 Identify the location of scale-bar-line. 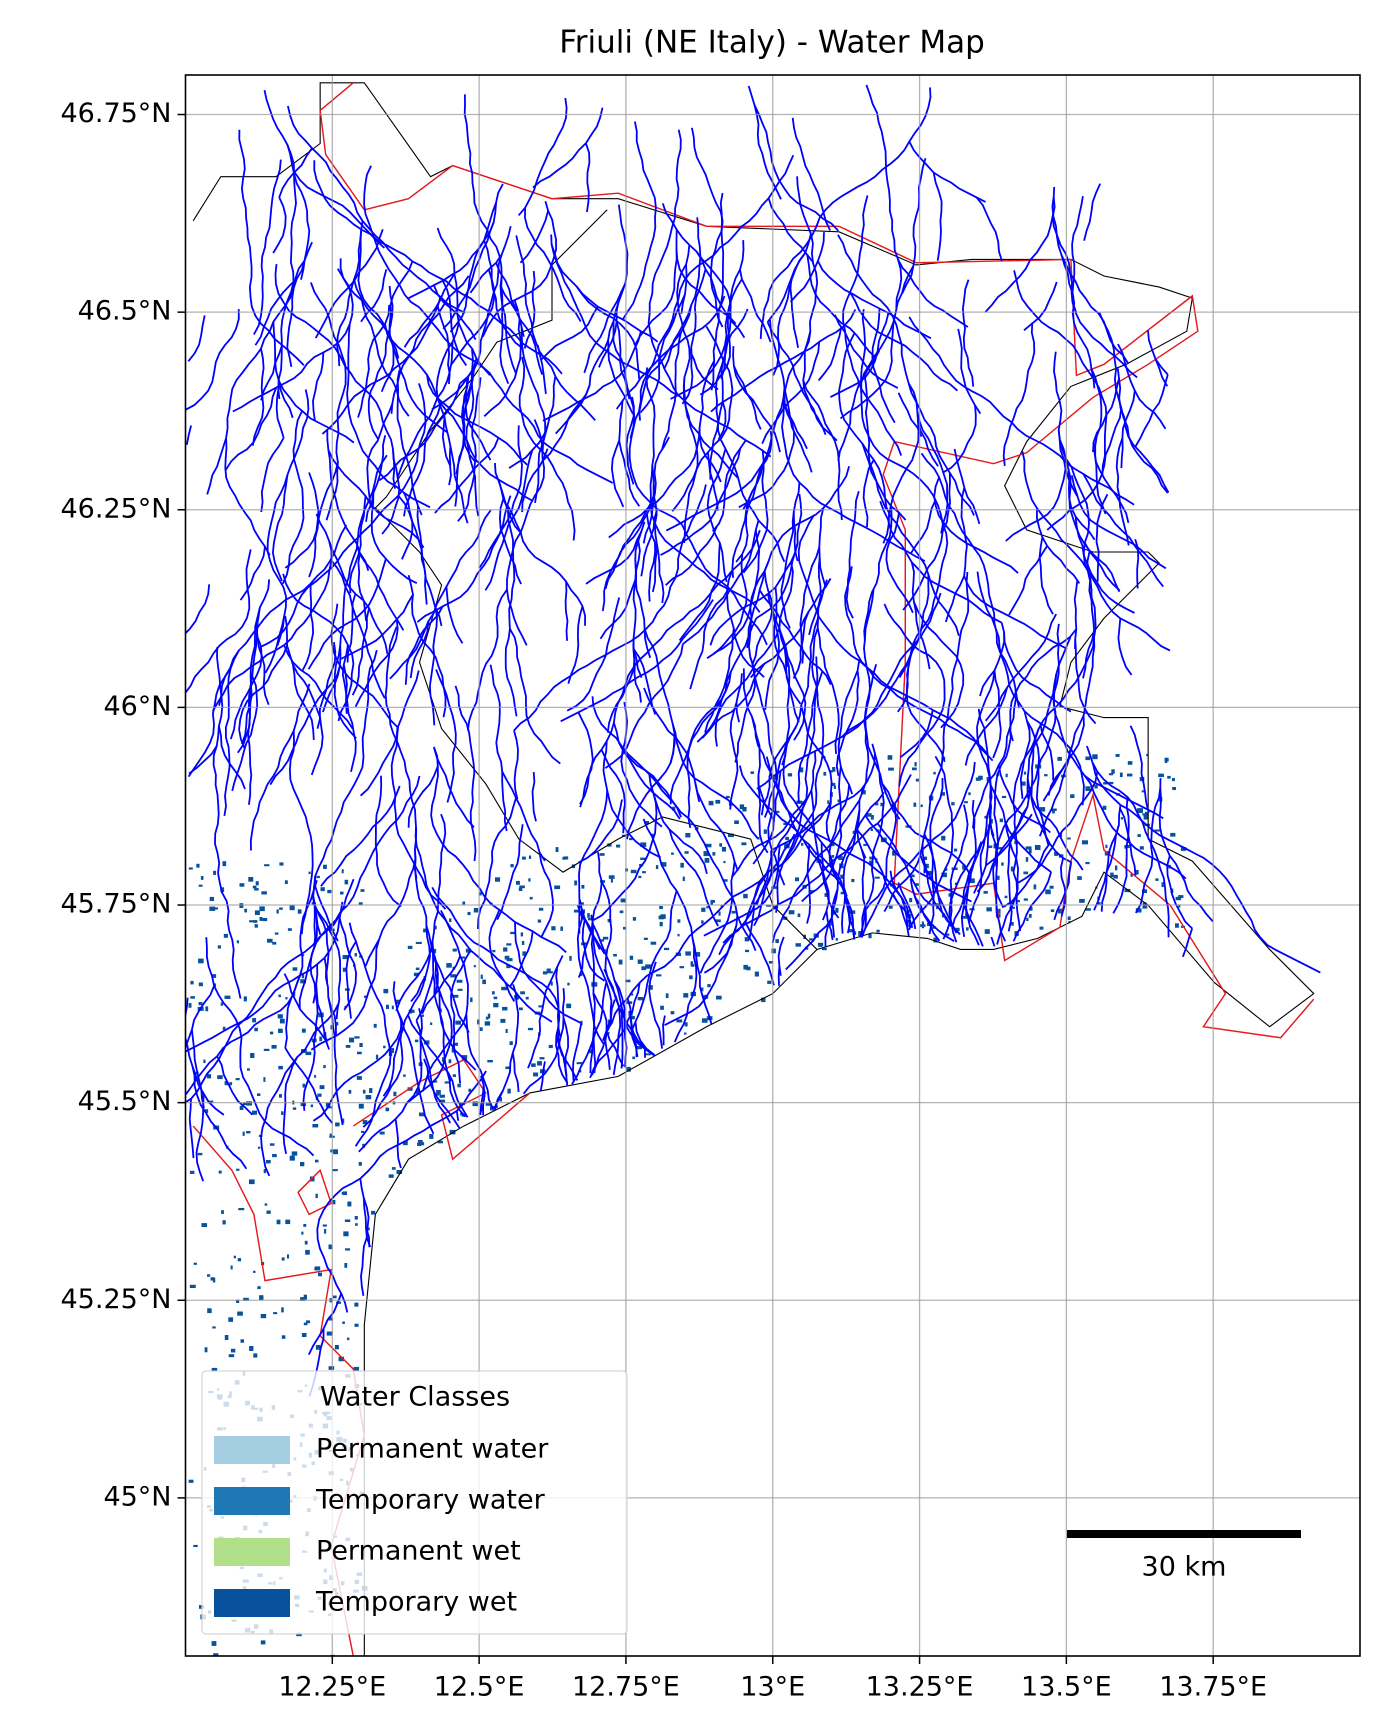
(1184, 1534).